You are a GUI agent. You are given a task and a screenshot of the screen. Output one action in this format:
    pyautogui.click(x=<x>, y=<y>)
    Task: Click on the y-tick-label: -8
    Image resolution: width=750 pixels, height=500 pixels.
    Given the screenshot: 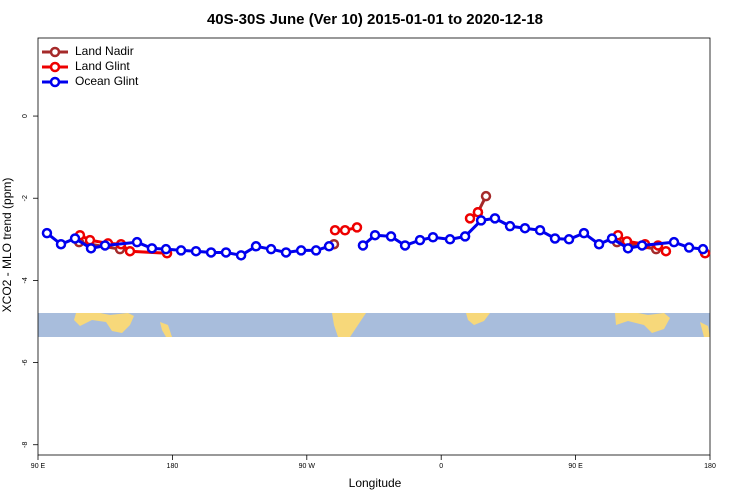 What is the action you would take?
    pyautogui.click(x=25, y=445)
    